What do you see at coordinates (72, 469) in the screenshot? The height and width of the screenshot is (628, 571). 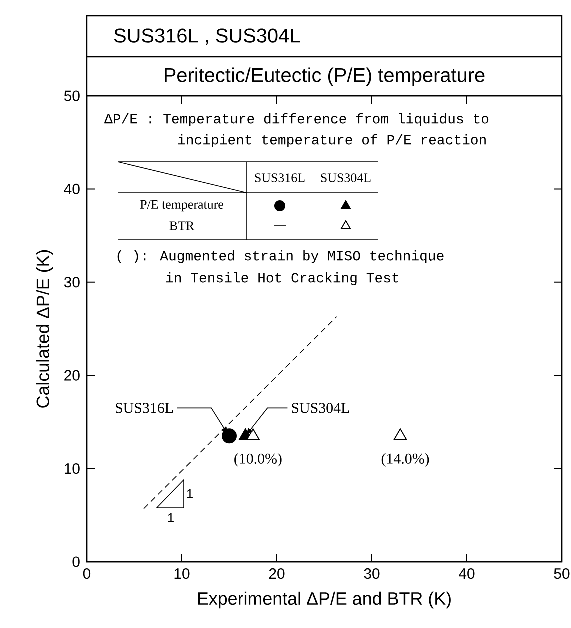 I see `y-tick-label: 10` at bounding box center [72, 469].